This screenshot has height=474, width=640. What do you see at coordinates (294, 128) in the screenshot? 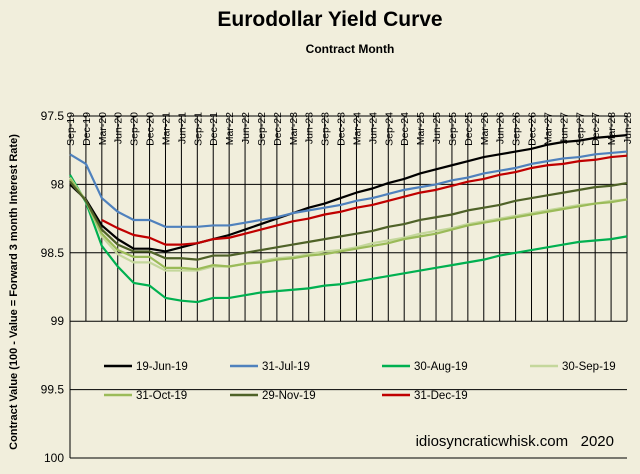
I see `x-tick-label: Mar-23` at bounding box center [294, 128].